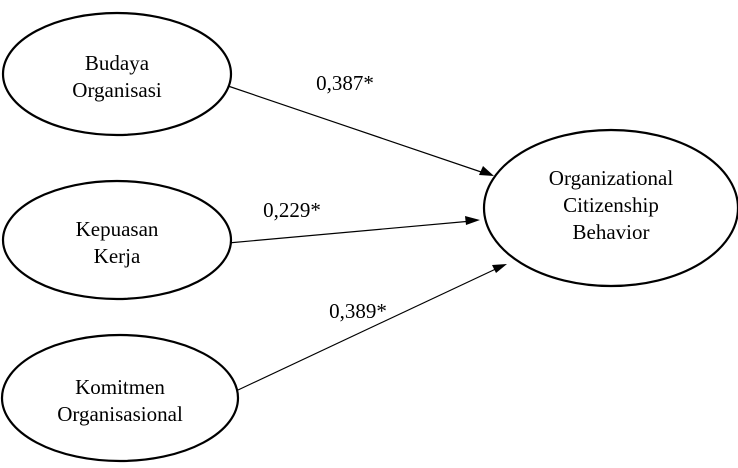  I want to click on edge-label: 0,229*, so click(292, 210).